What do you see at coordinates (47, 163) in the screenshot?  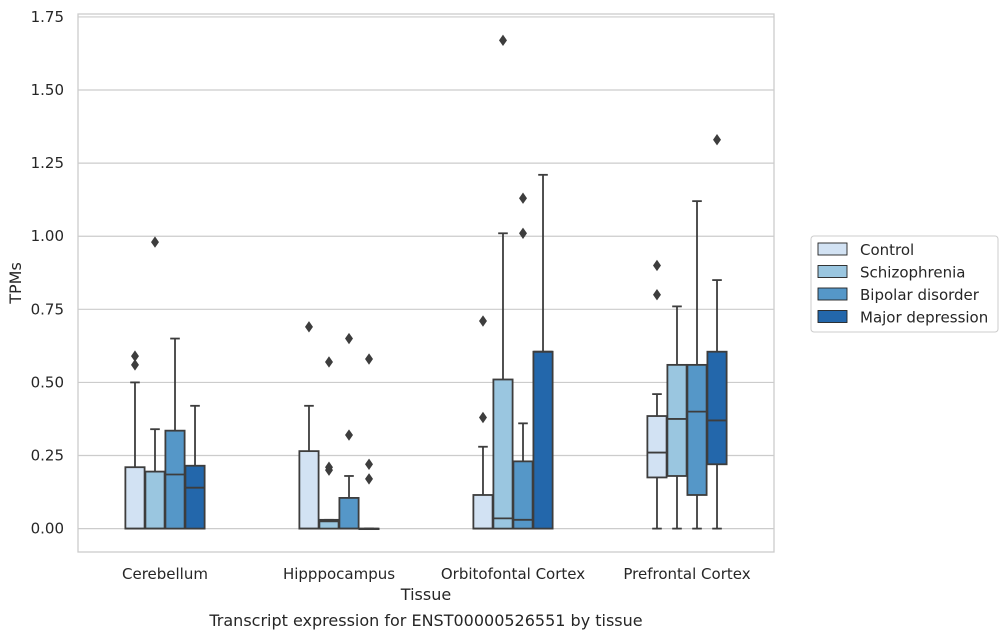 I see `y-tick-label: 1.25` at bounding box center [47, 163].